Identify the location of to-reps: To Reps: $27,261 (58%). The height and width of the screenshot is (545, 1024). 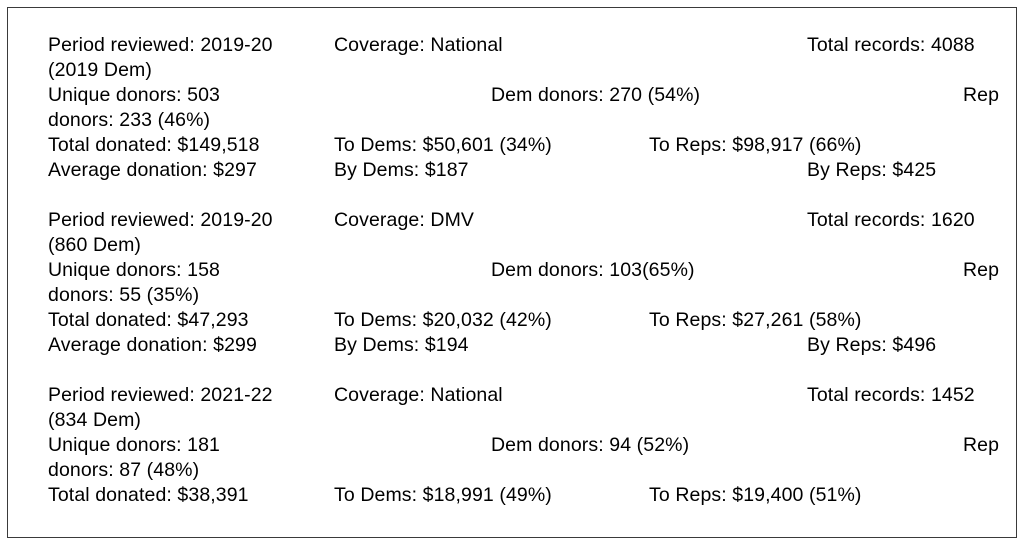
(755, 320).